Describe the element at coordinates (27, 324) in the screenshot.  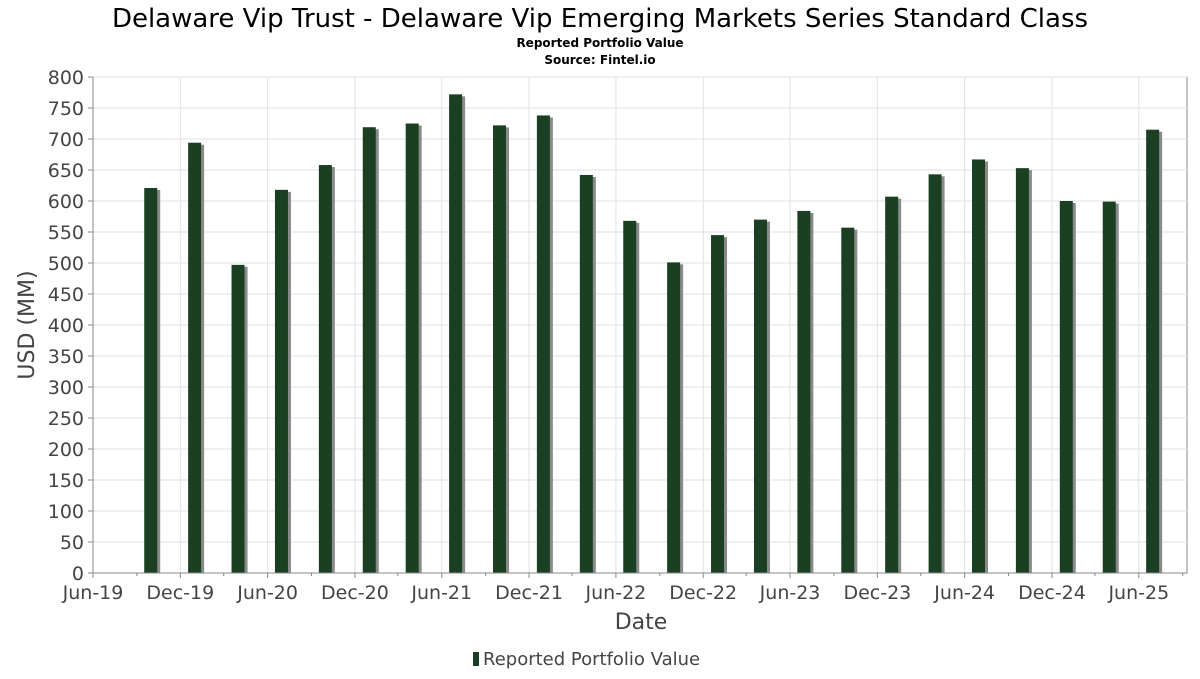
I see `y-axis-label: USD (MM)` at that location.